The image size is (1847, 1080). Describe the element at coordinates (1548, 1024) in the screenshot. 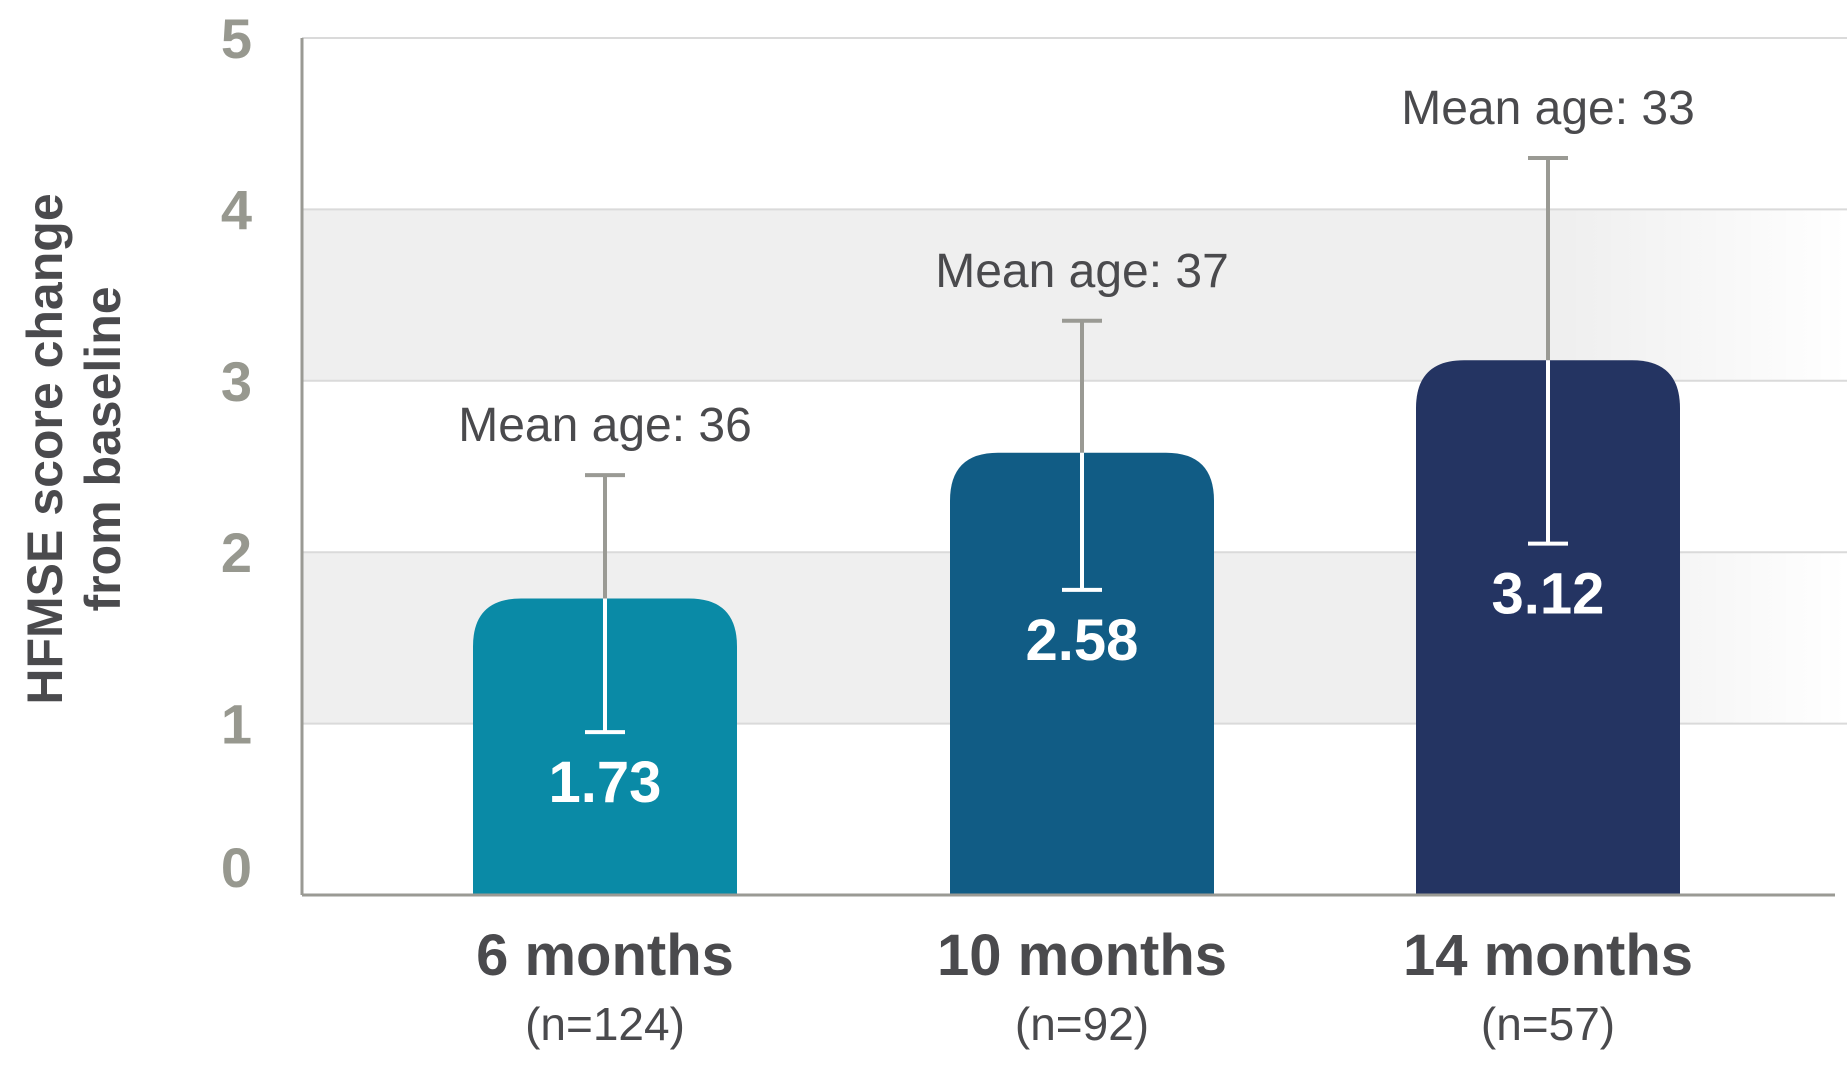

I see `category-sublabel-2: (n=57)` at that location.